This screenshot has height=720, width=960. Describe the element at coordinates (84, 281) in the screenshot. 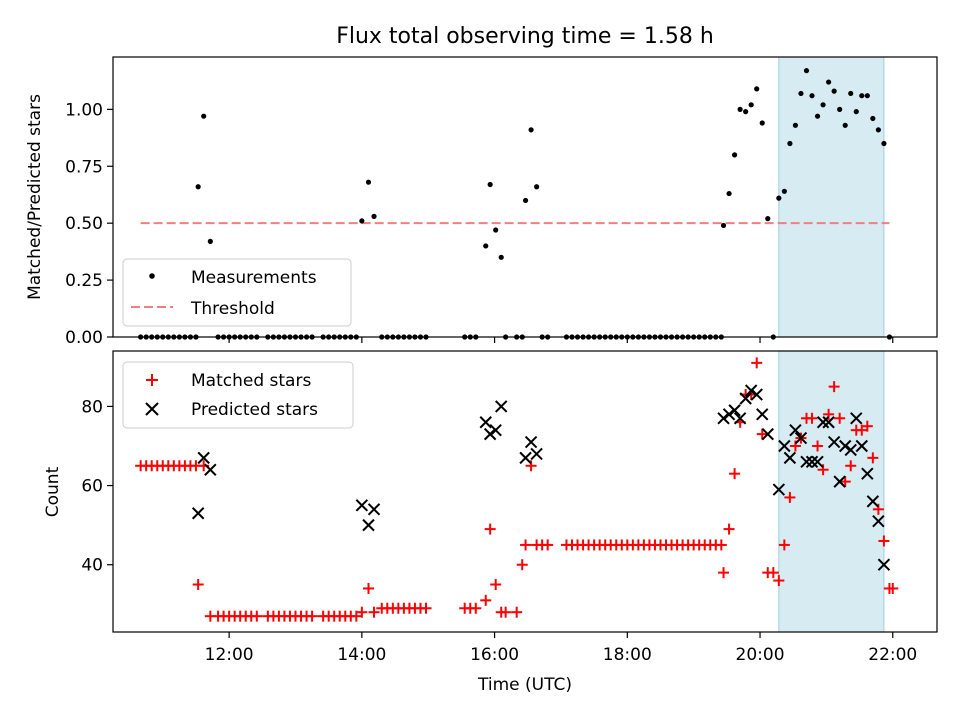

I see `top-y-tick-label: 0.25` at that location.